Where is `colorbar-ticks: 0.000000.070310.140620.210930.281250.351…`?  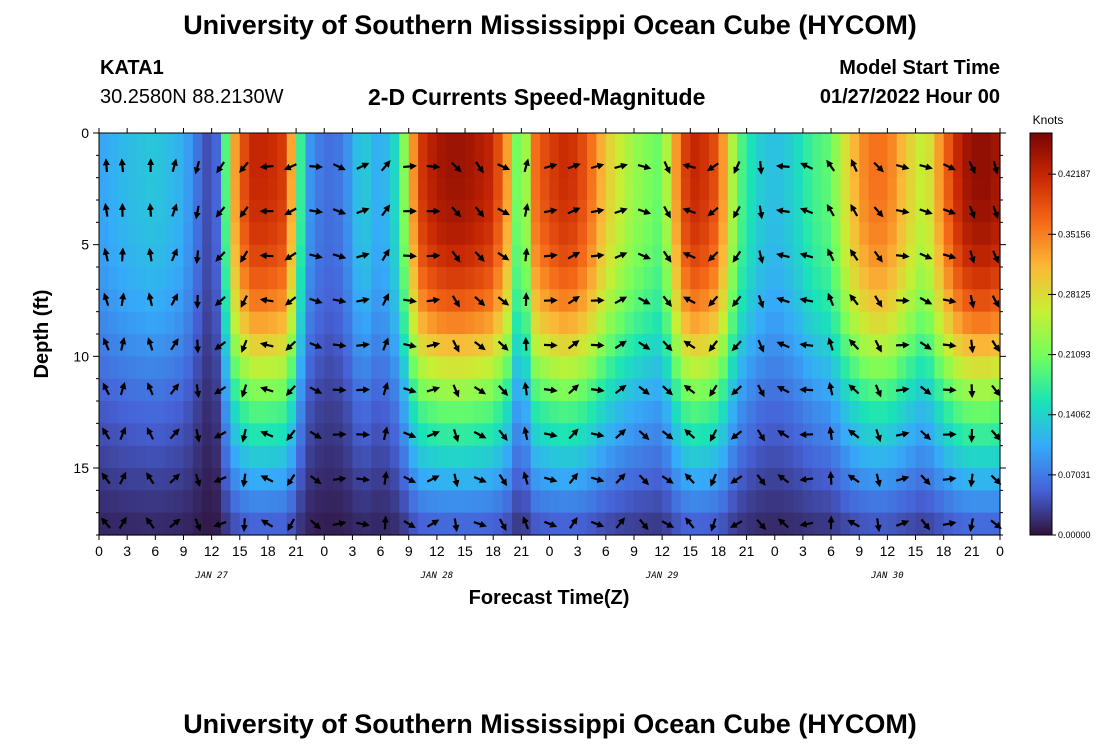 colorbar-ticks: 0.000000.070310.140620.210930.281250.351… is located at coordinates (1069, 354).